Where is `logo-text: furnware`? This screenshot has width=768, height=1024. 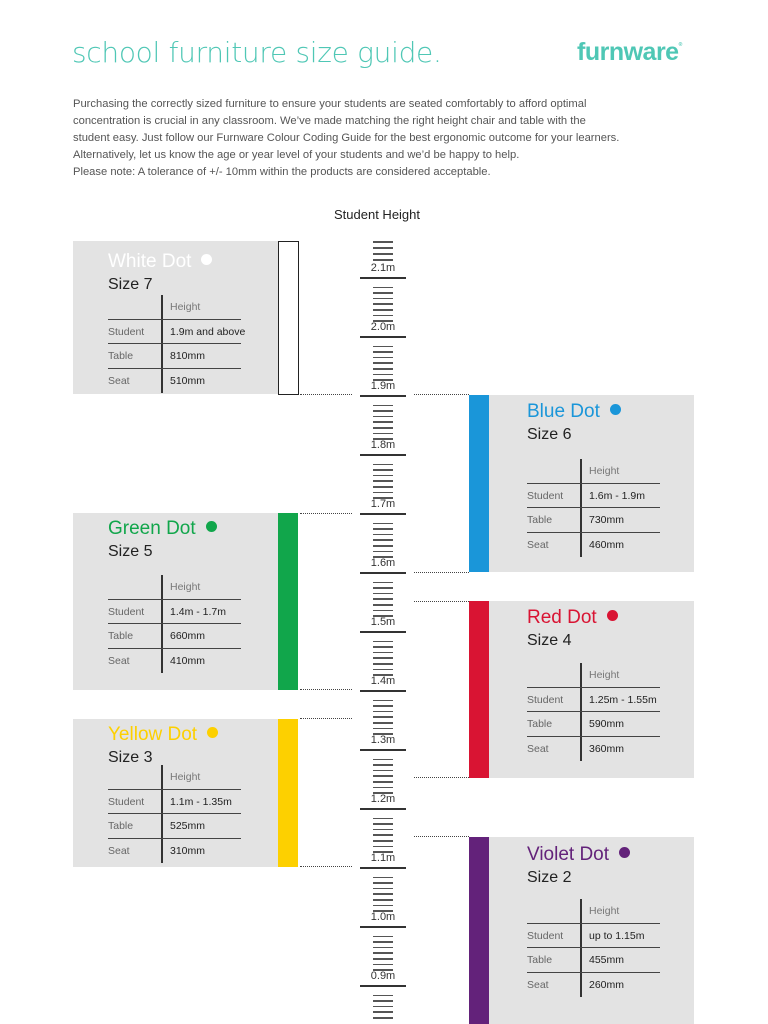 logo-text: furnware is located at coordinates (628, 52).